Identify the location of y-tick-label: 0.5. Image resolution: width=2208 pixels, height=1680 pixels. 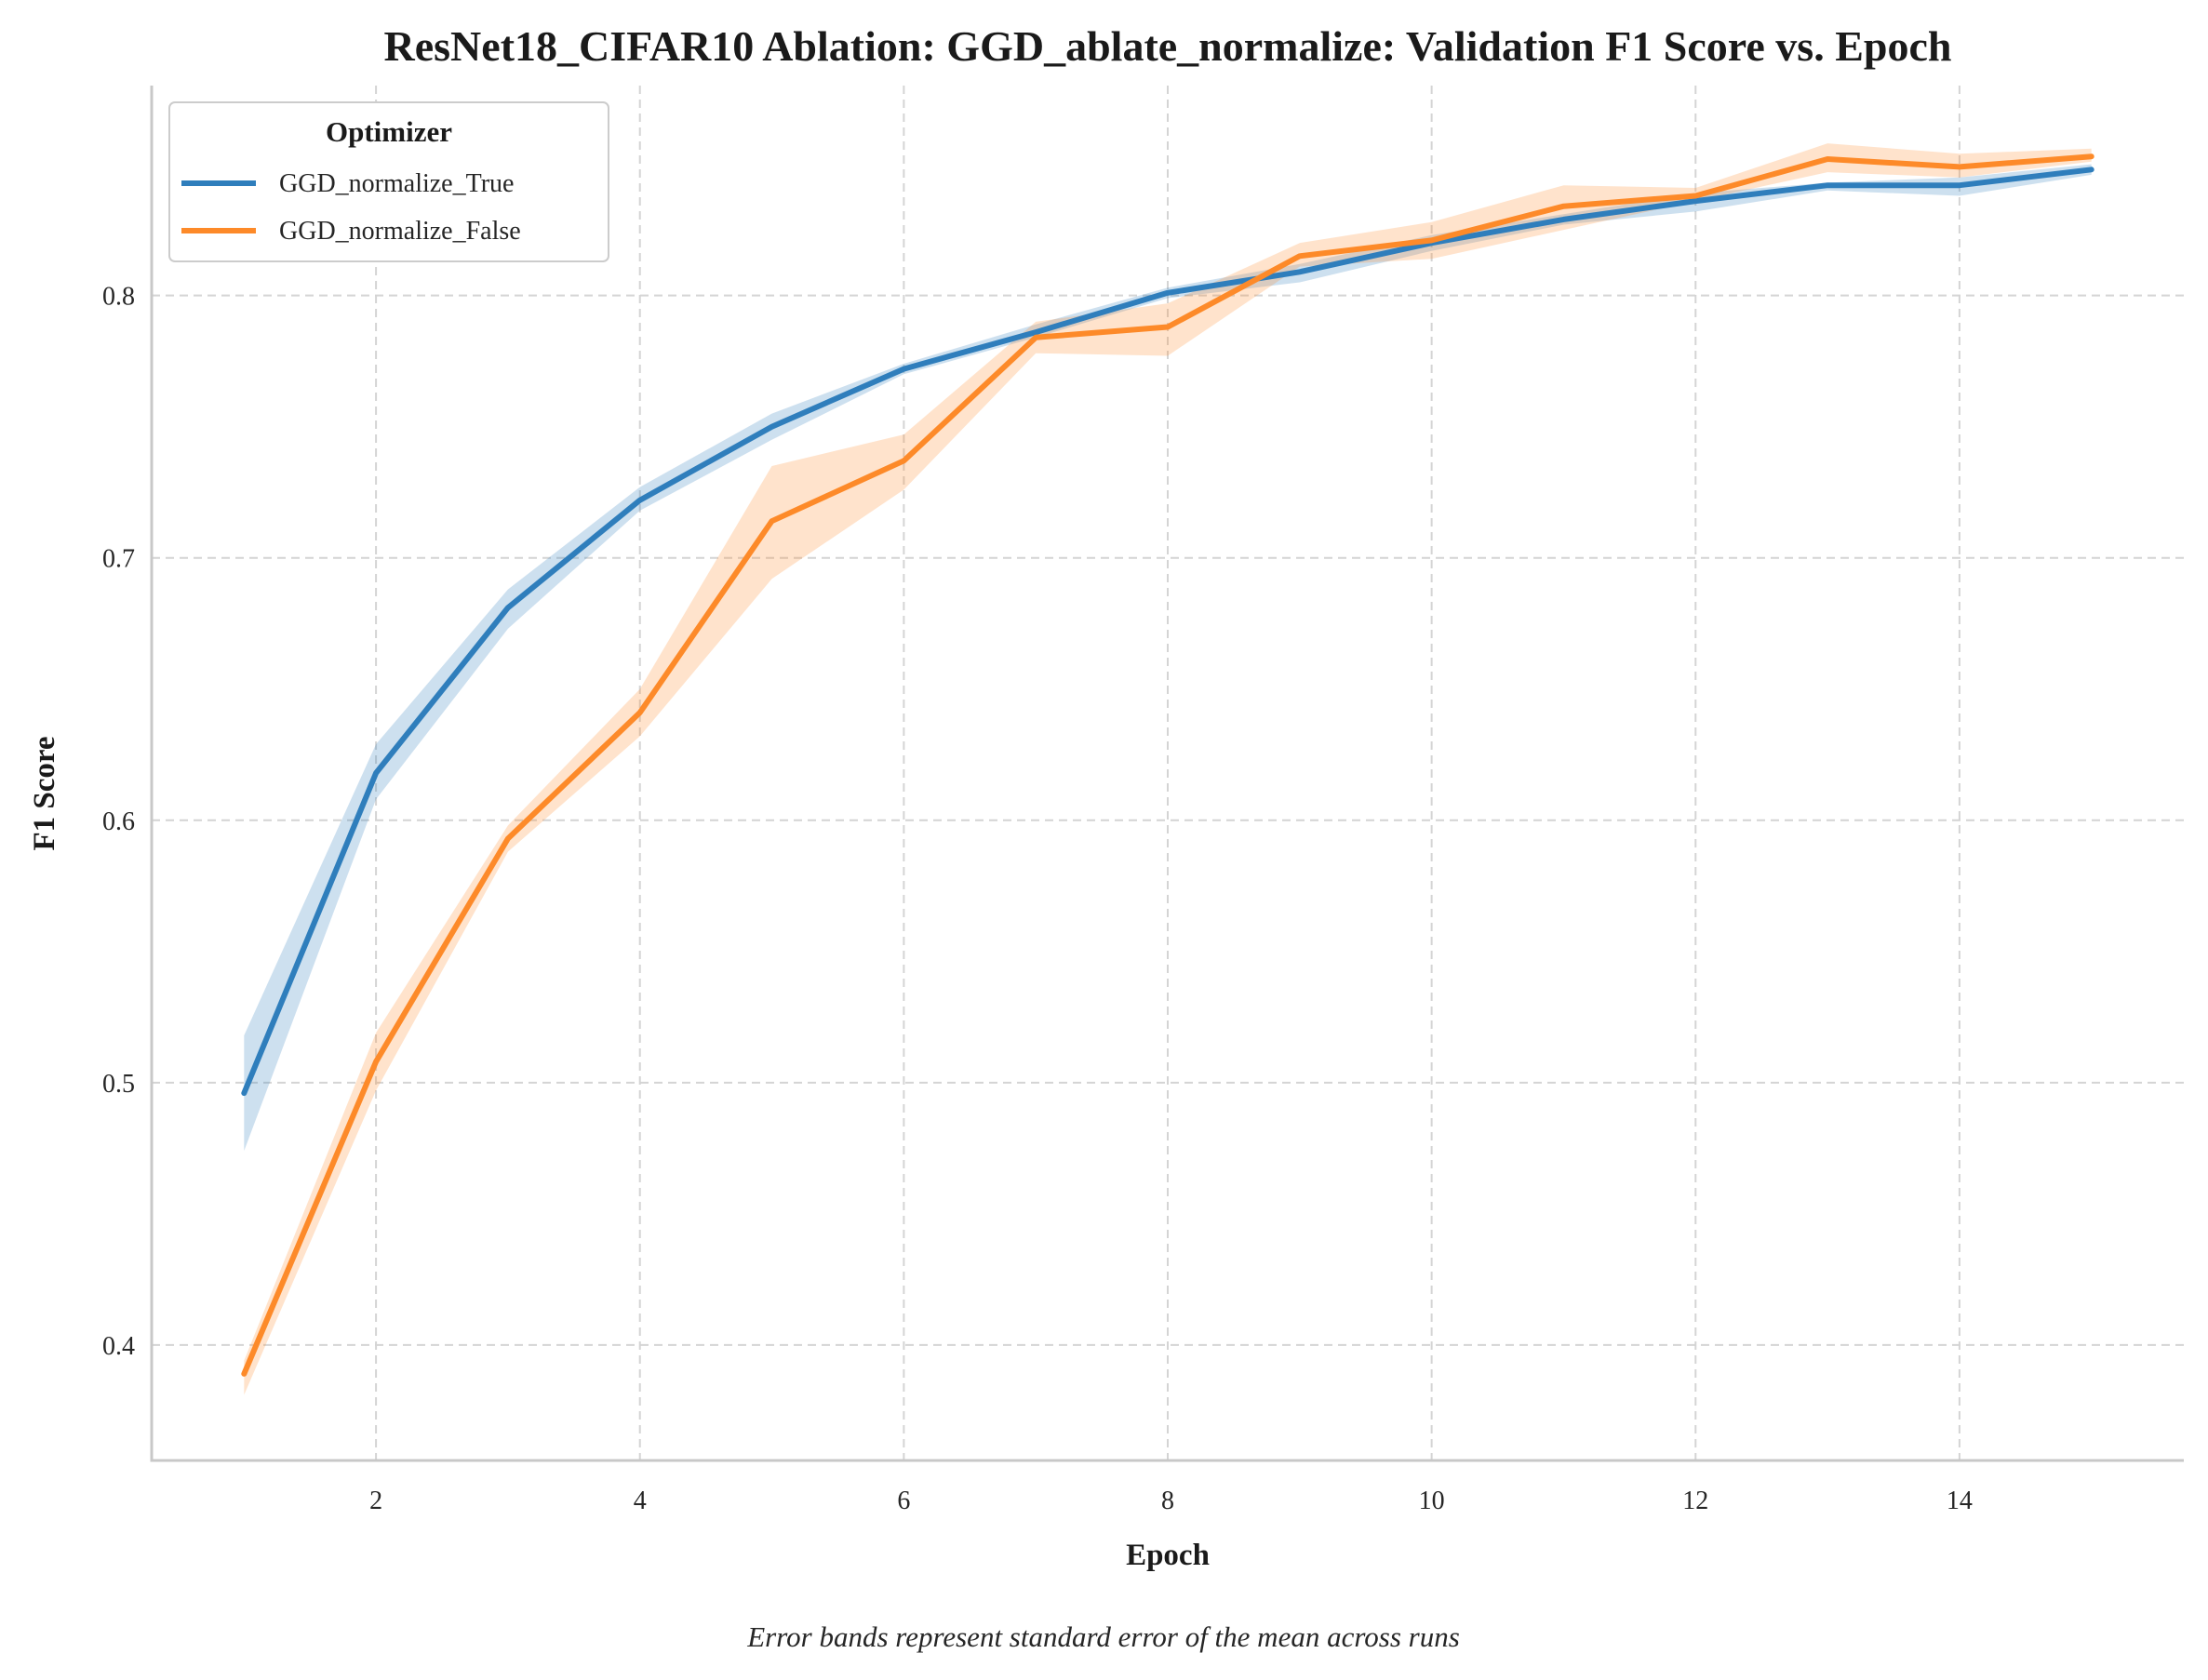
(118, 1084).